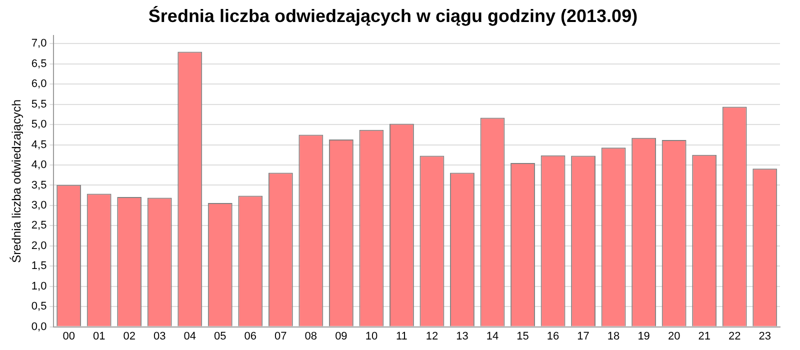 The width and height of the screenshot is (800, 350). I want to click on x-tick-label: 11, so click(402, 336).